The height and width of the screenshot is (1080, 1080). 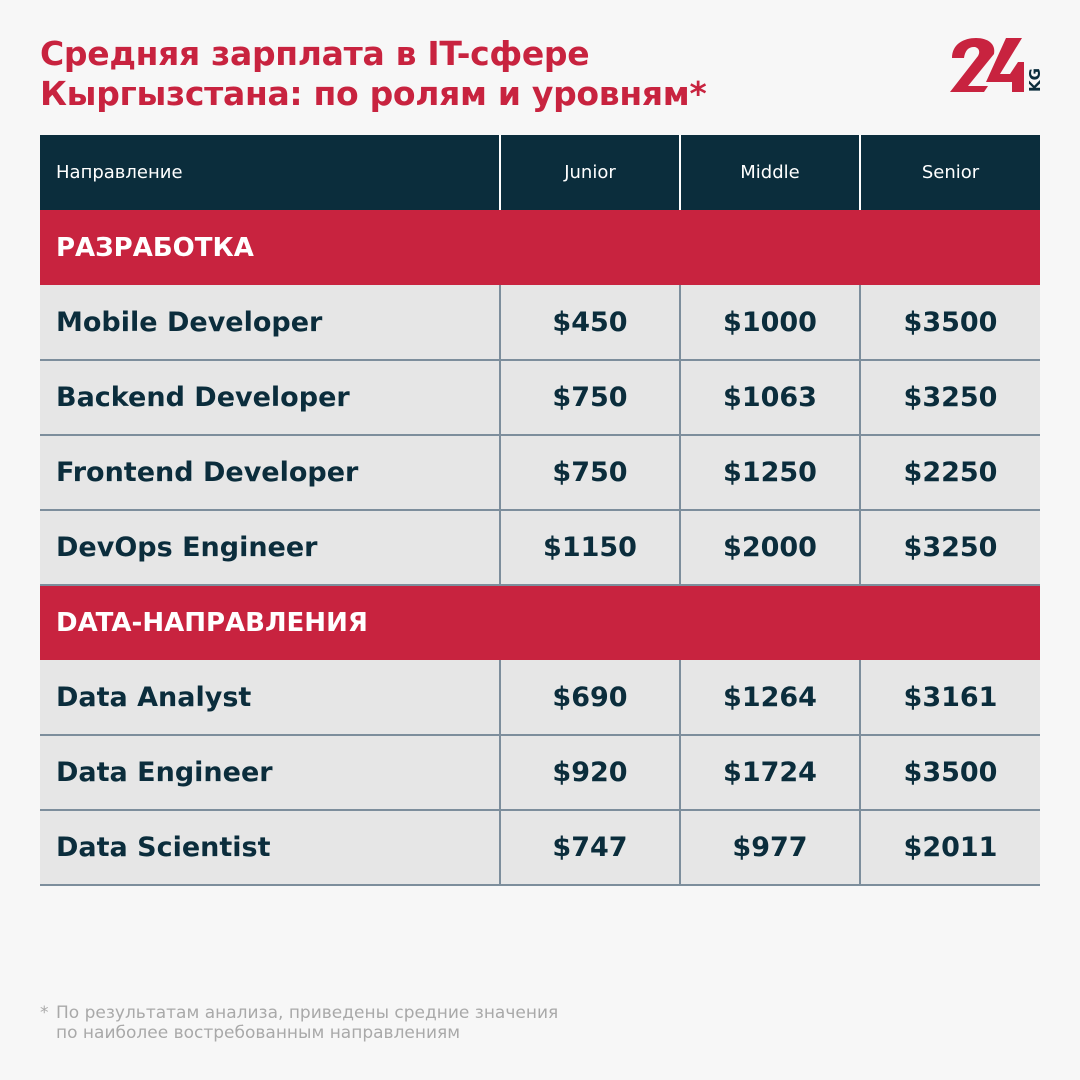 What do you see at coordinates (769, 398) in the screenshot?
I see `middle-salary: $1063` at bounding box center [769, 398].